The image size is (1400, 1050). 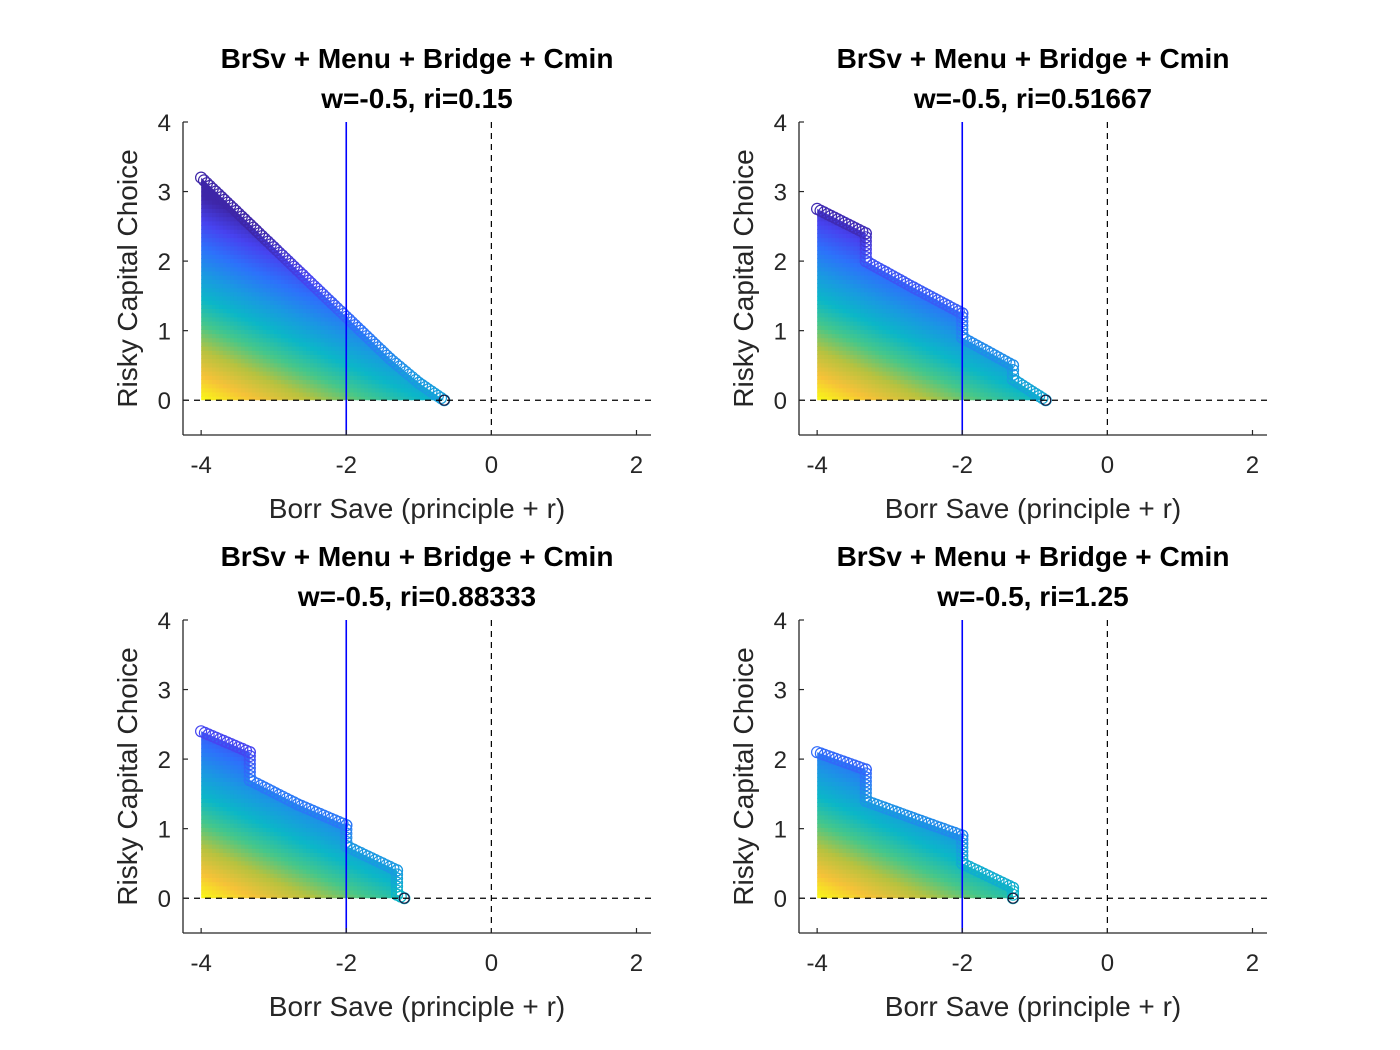 What do you see at coordinates (425, 387) in the screenshot?
I see `scatter-marker` at bounding box center [425, 387].